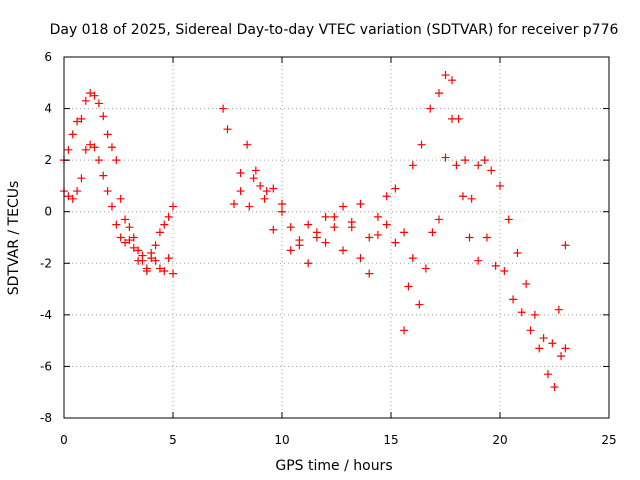 The image size is (640, 480). What do you see at coordinates (608, 440) in the screenshot?
I see `x-tick-label: 25` at bounding box center [608, 440].